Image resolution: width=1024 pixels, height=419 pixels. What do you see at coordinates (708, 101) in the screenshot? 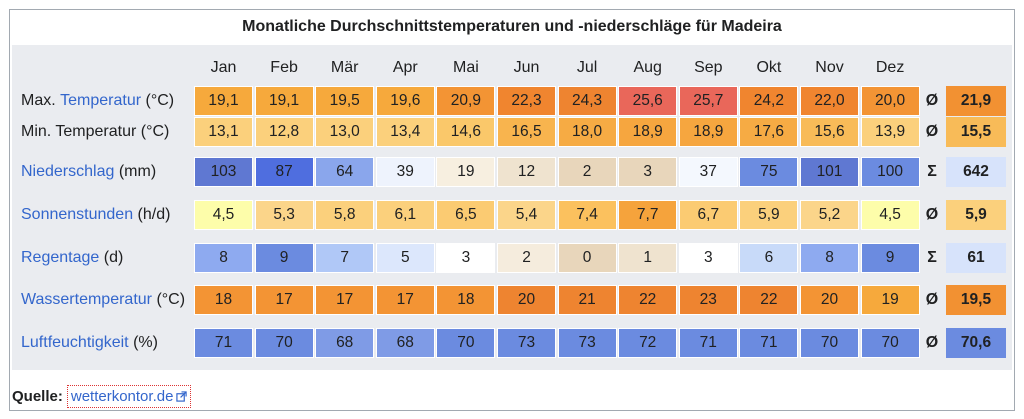
I see `data-cell: 25,7` at bounding box center [708, 101].